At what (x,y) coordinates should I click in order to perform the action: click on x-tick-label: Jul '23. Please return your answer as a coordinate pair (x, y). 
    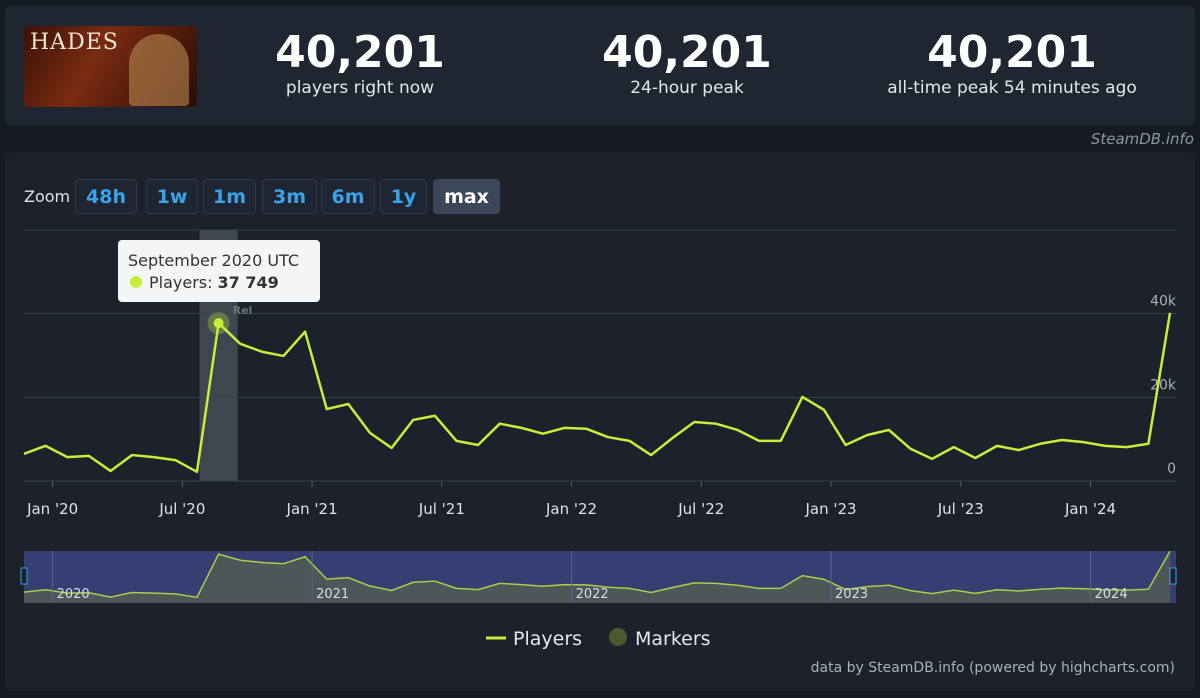
    Looking at the image, I should click on (960, 509).